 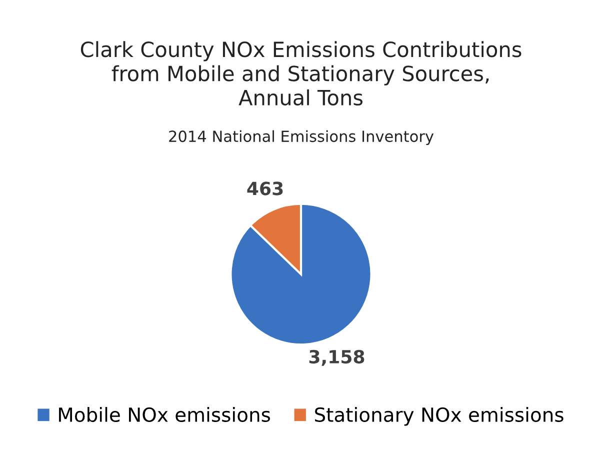 What do you see at coordinates (265, 189) in the screenshot?
I see `data-label: 463` at bounding box center [265, 189].